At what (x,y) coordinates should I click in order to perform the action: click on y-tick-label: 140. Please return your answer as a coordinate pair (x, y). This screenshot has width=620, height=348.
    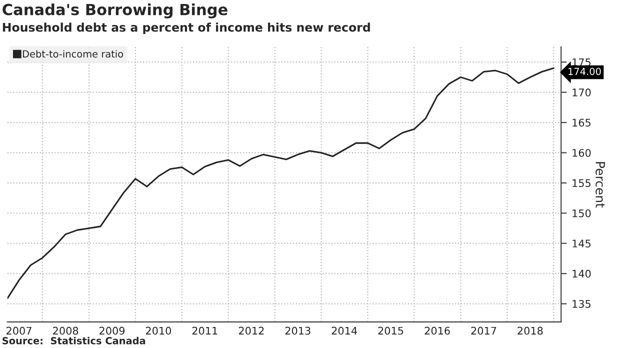
    Looking at the image, I should click on (581, 274).